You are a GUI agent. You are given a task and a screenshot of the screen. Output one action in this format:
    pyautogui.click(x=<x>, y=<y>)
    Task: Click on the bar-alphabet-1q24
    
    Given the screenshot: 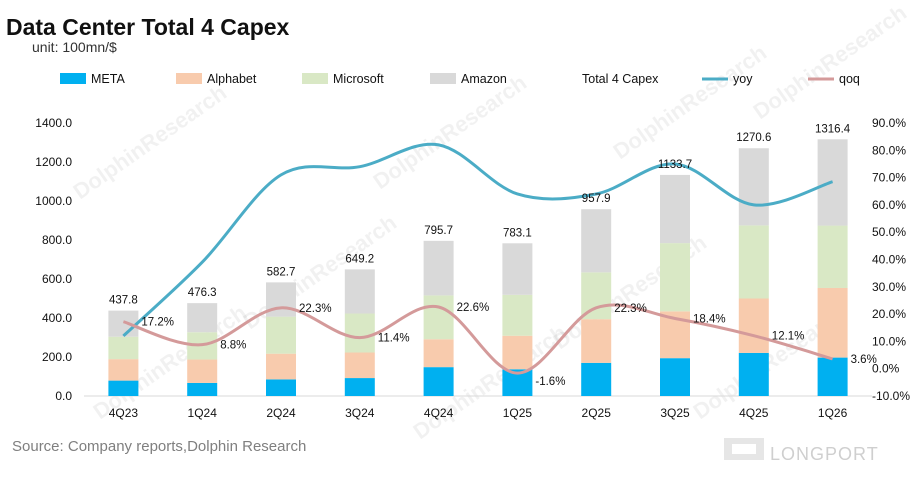 What is the action you would take?
    pyautogui.click(x=202, y=371)
    